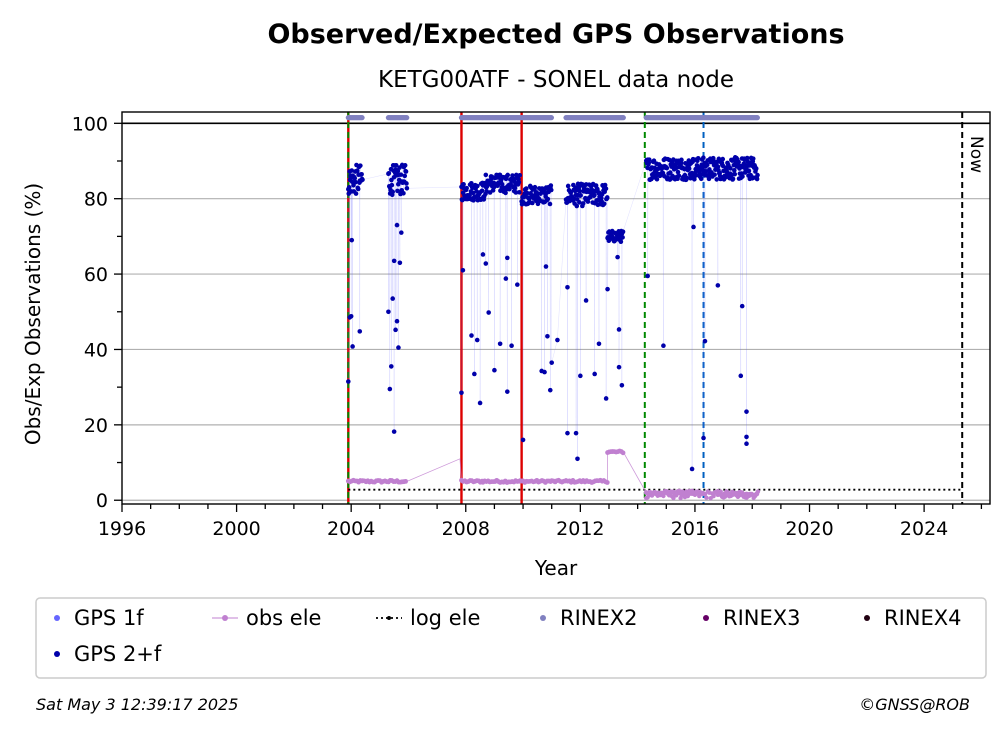  What do you see at coordinates (90, 124) in the screenshot?
I see `y-tick-label: 100` at bounding box center [90, 124].